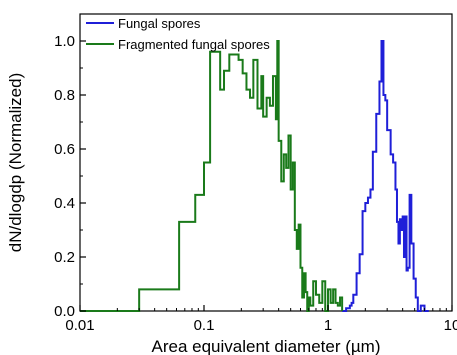 This screenshot has height=355, width=457. What do you see at coordinates (64, 203) in the screenshot?
I see `y-tick-label: 0.4` at bounding box center [64, 203].